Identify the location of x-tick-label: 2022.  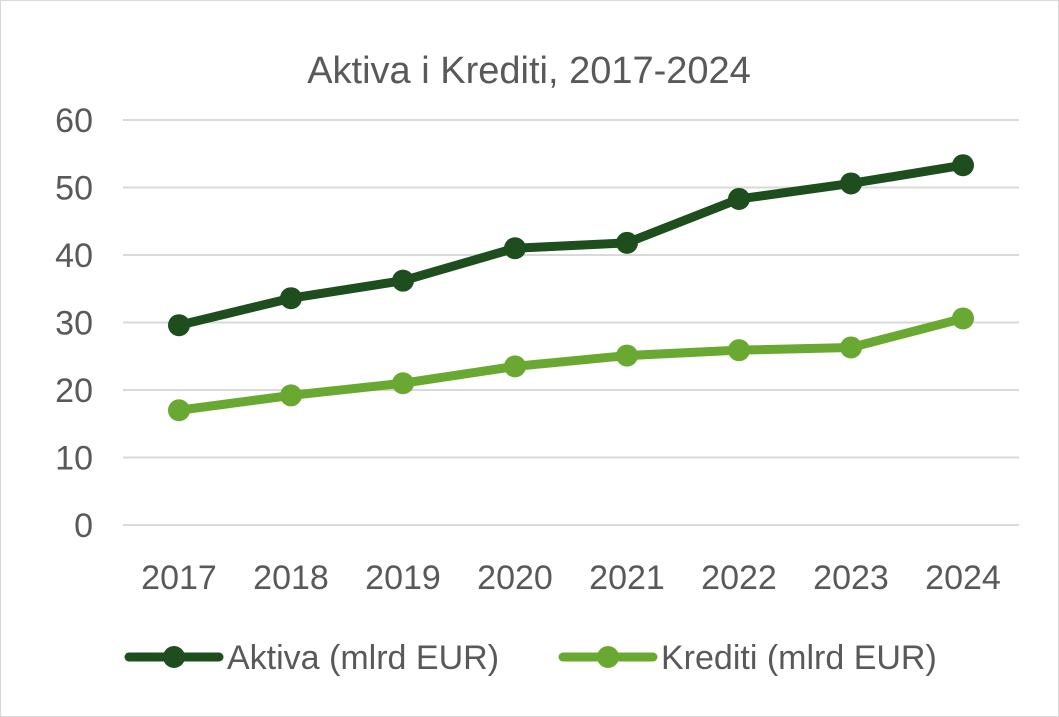
(739, 578).